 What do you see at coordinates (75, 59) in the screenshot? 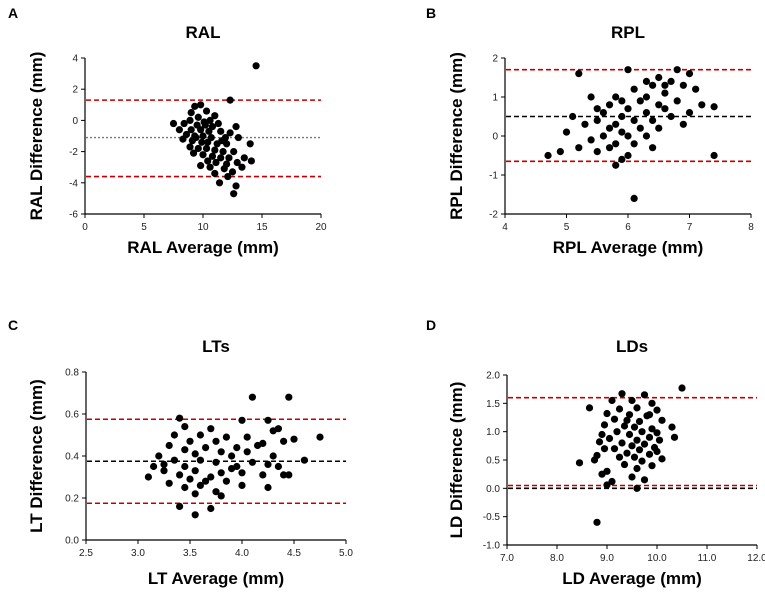
I see `y-tick-label: 4` at bounding box center [75, 59].